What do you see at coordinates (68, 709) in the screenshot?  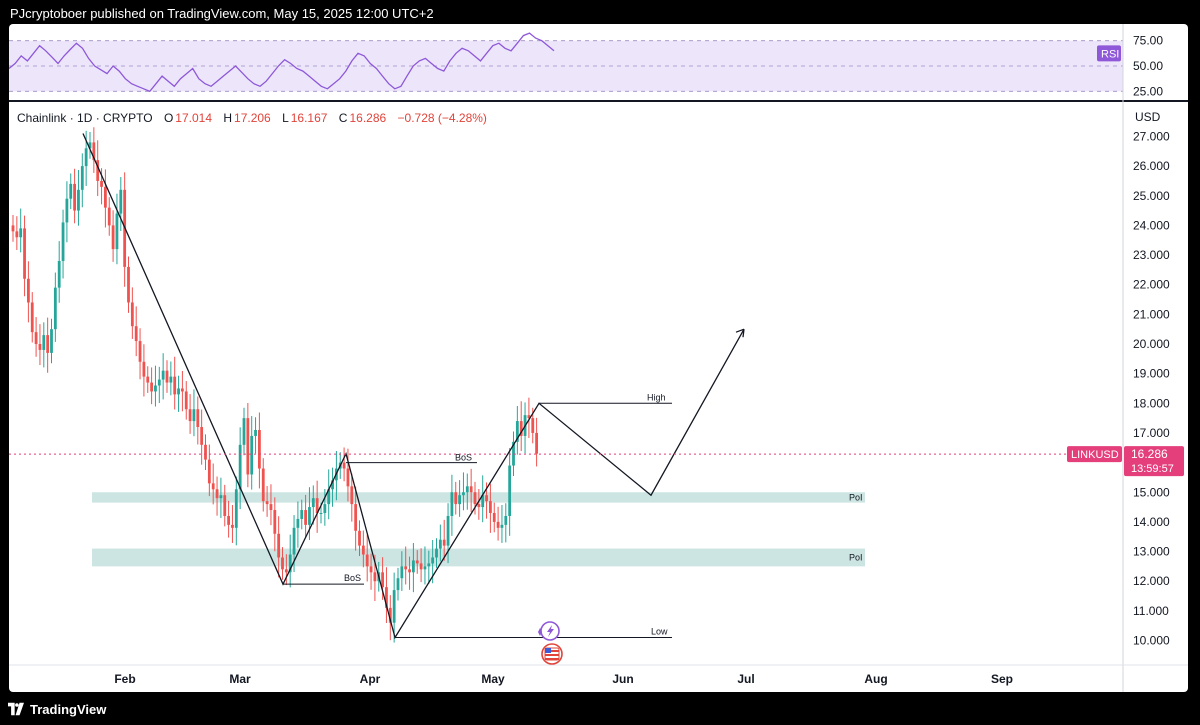 I see `footer-brand: TradingView` at bounding box center [68, 709].